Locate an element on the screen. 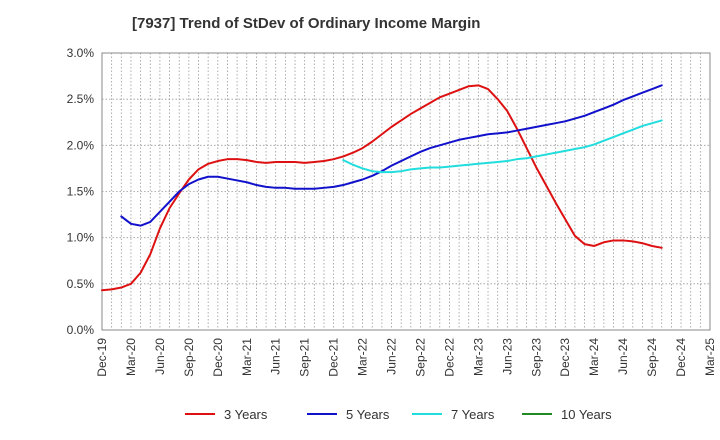 This screenshot has width=720, height=440. y-tick-label: 1.0% is located at coordinates (81, 238).